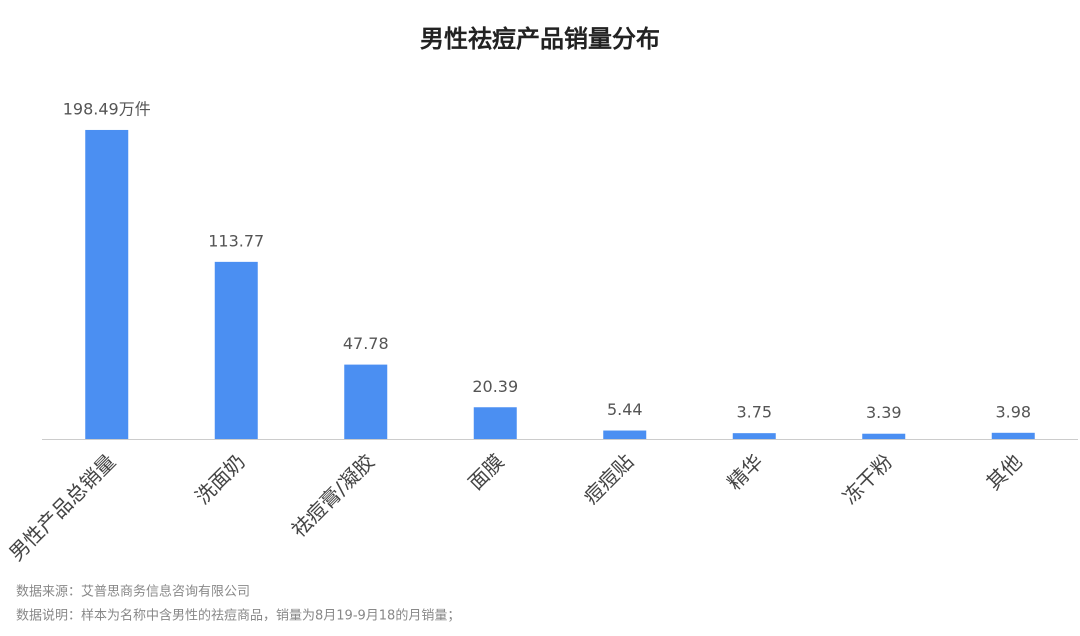  What do you see at coordinates (107, 108) in the screenshot?
I see `value-label: 198.49万件` at bounding box center [107, 108].